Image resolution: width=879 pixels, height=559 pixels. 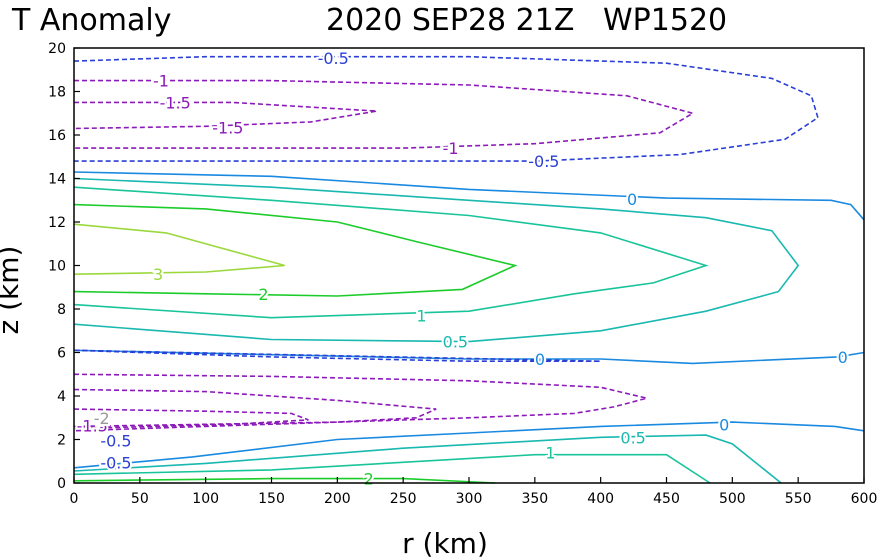 I want to click on contour-label-9: 1, so click(x=421, y=316).